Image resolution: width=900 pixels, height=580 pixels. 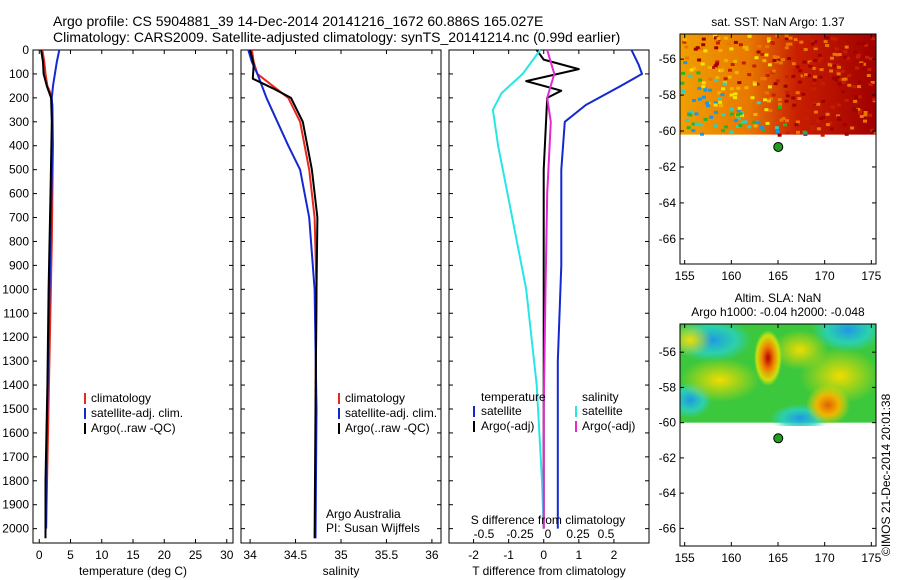 I want to click on sst-base, so click(x=778, y=84).